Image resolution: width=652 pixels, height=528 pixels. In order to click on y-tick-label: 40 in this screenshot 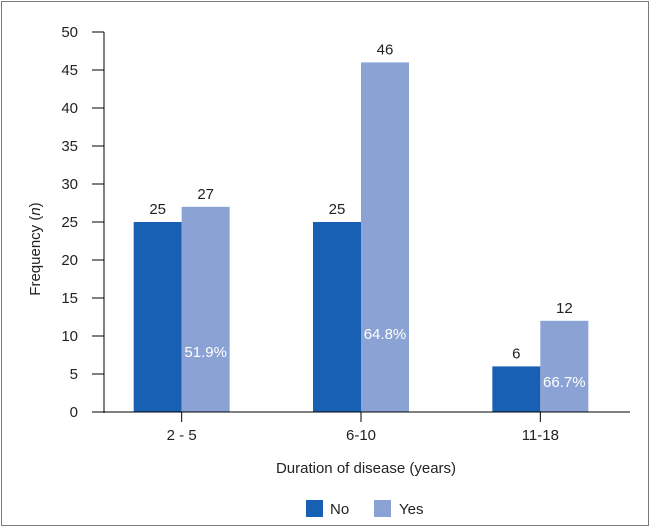, I will do `click(69, 108)`.